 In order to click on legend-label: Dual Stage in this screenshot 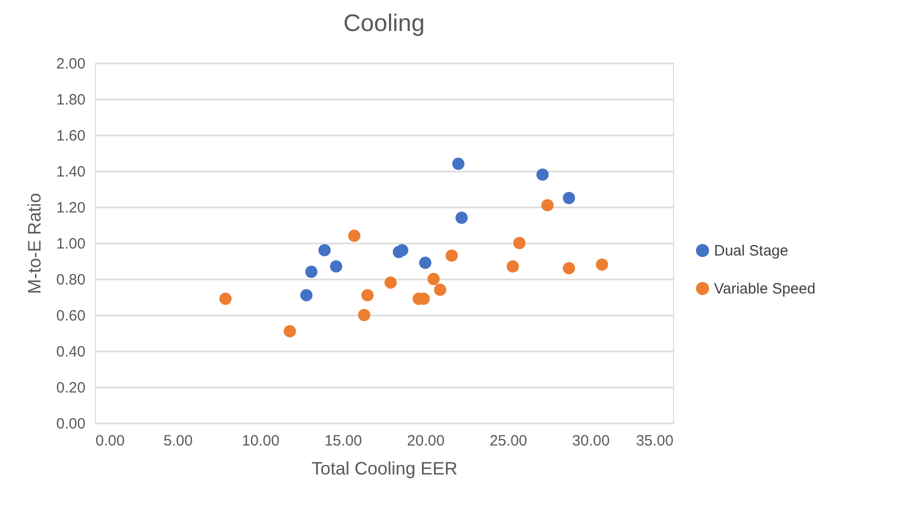, I will do `click(751, 251)`.